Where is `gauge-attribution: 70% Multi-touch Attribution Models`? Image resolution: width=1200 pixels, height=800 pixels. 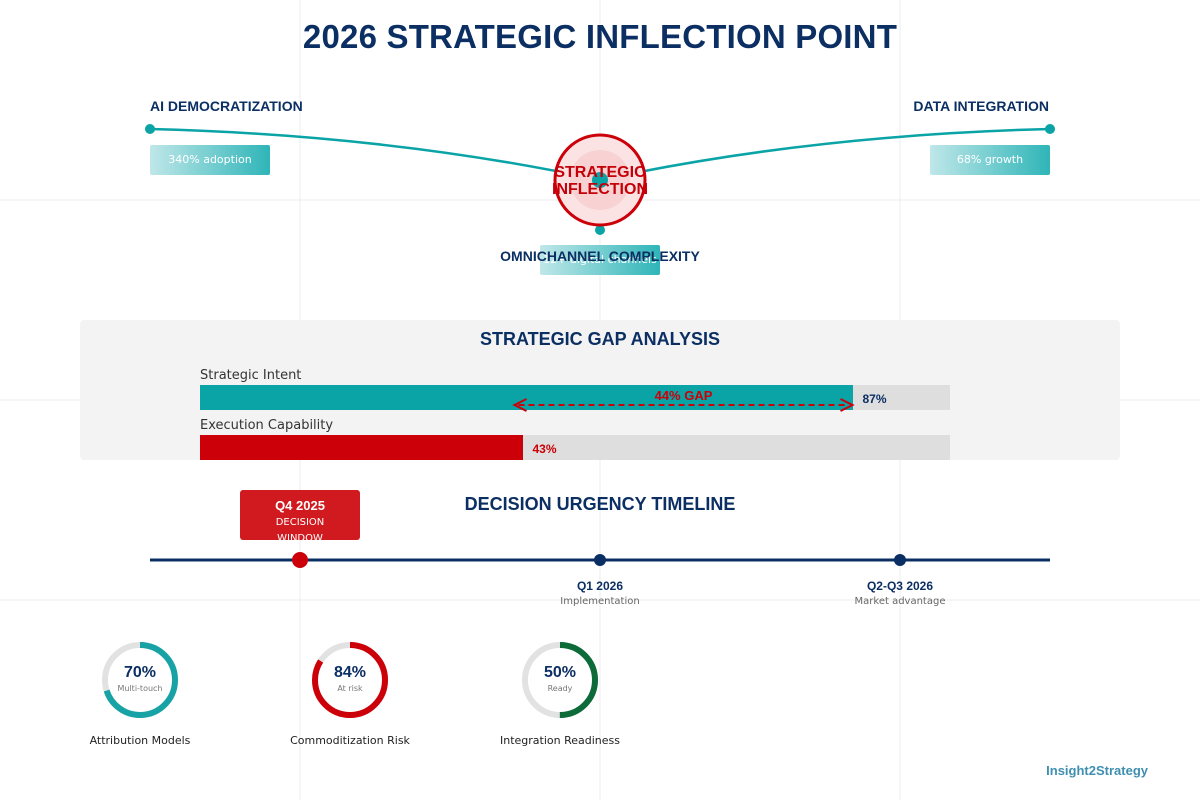
gauge-attribution: 70% Multi-touch Attribution Models is located at coordinates (140, 695).